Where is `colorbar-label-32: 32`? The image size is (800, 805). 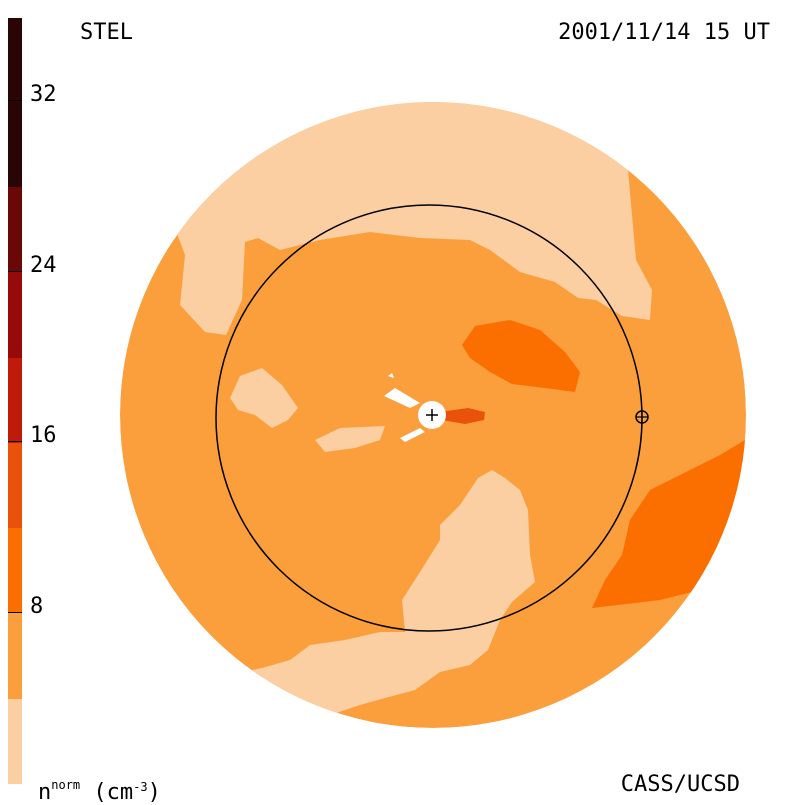
colorbar-label-32: 32 is located at coordinates (43, 94).